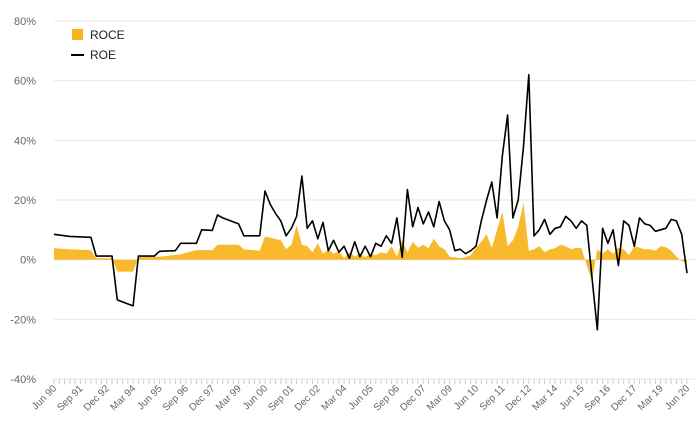 Image resolution: width=700 pixels, height=433 pixels. What do you see at coordinates (413, 398) in the screenshot?
I see `x-tick-label: Dec 07` at bounding box center [413, 398].